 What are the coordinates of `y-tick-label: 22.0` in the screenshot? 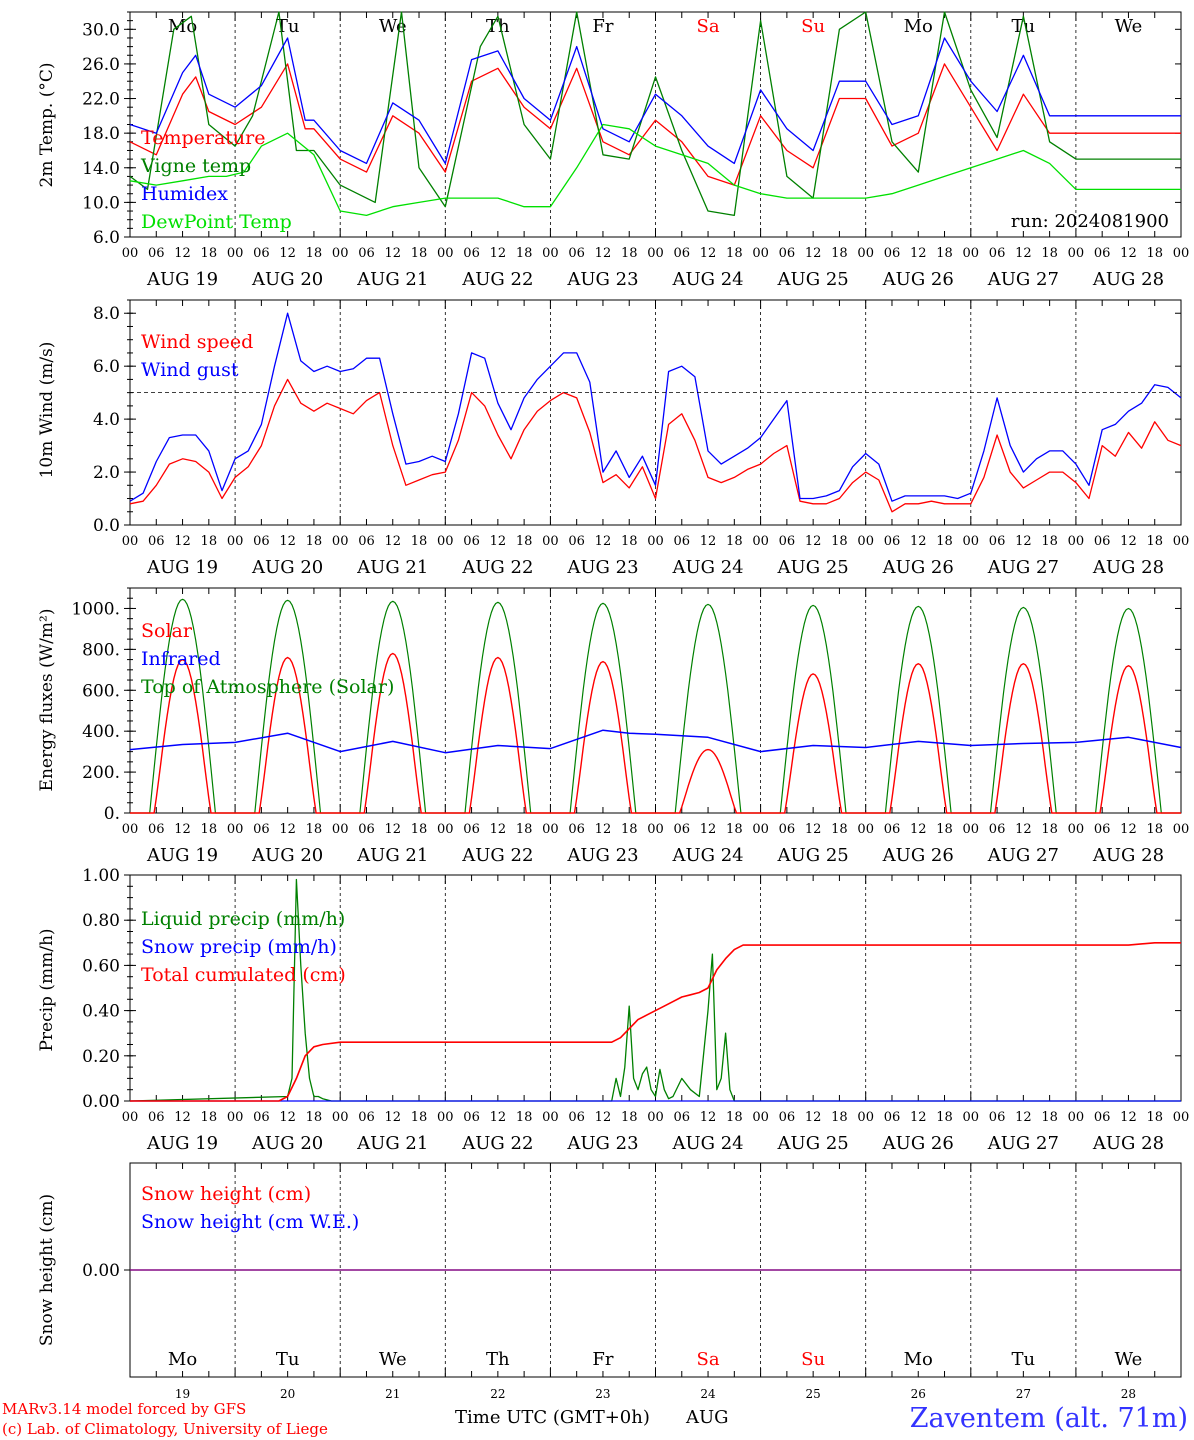 It's located at (101, 100).